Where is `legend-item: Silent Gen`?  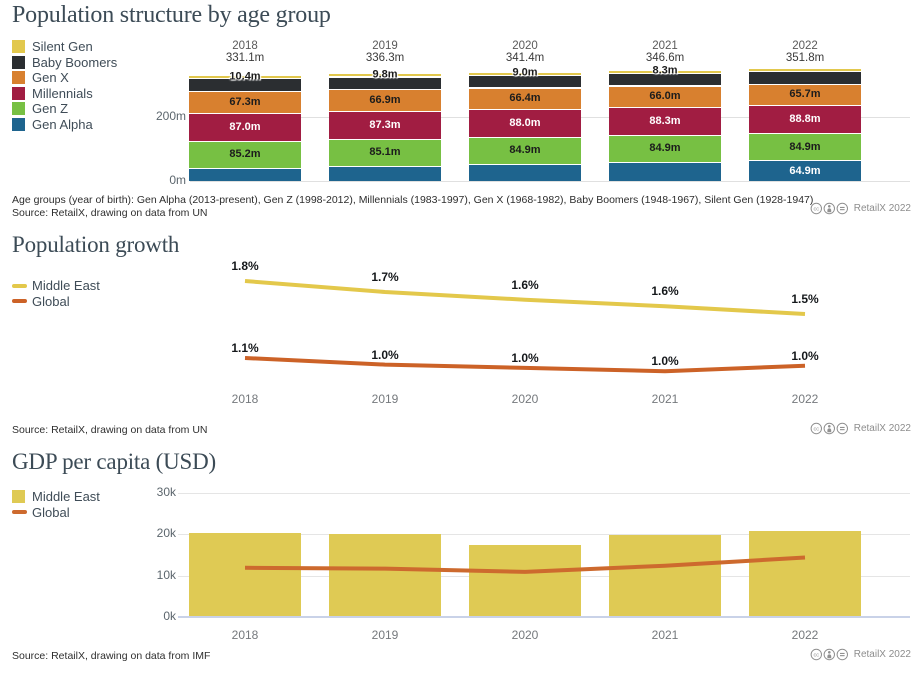
legend-item: Silent Gen is located at coordinates (64, 47).